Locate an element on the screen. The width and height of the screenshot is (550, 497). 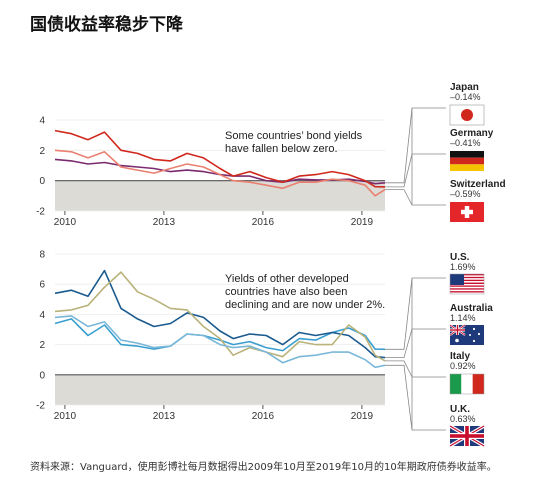
annotation-line: Yields of other developed is located at coordinates (287, 279).